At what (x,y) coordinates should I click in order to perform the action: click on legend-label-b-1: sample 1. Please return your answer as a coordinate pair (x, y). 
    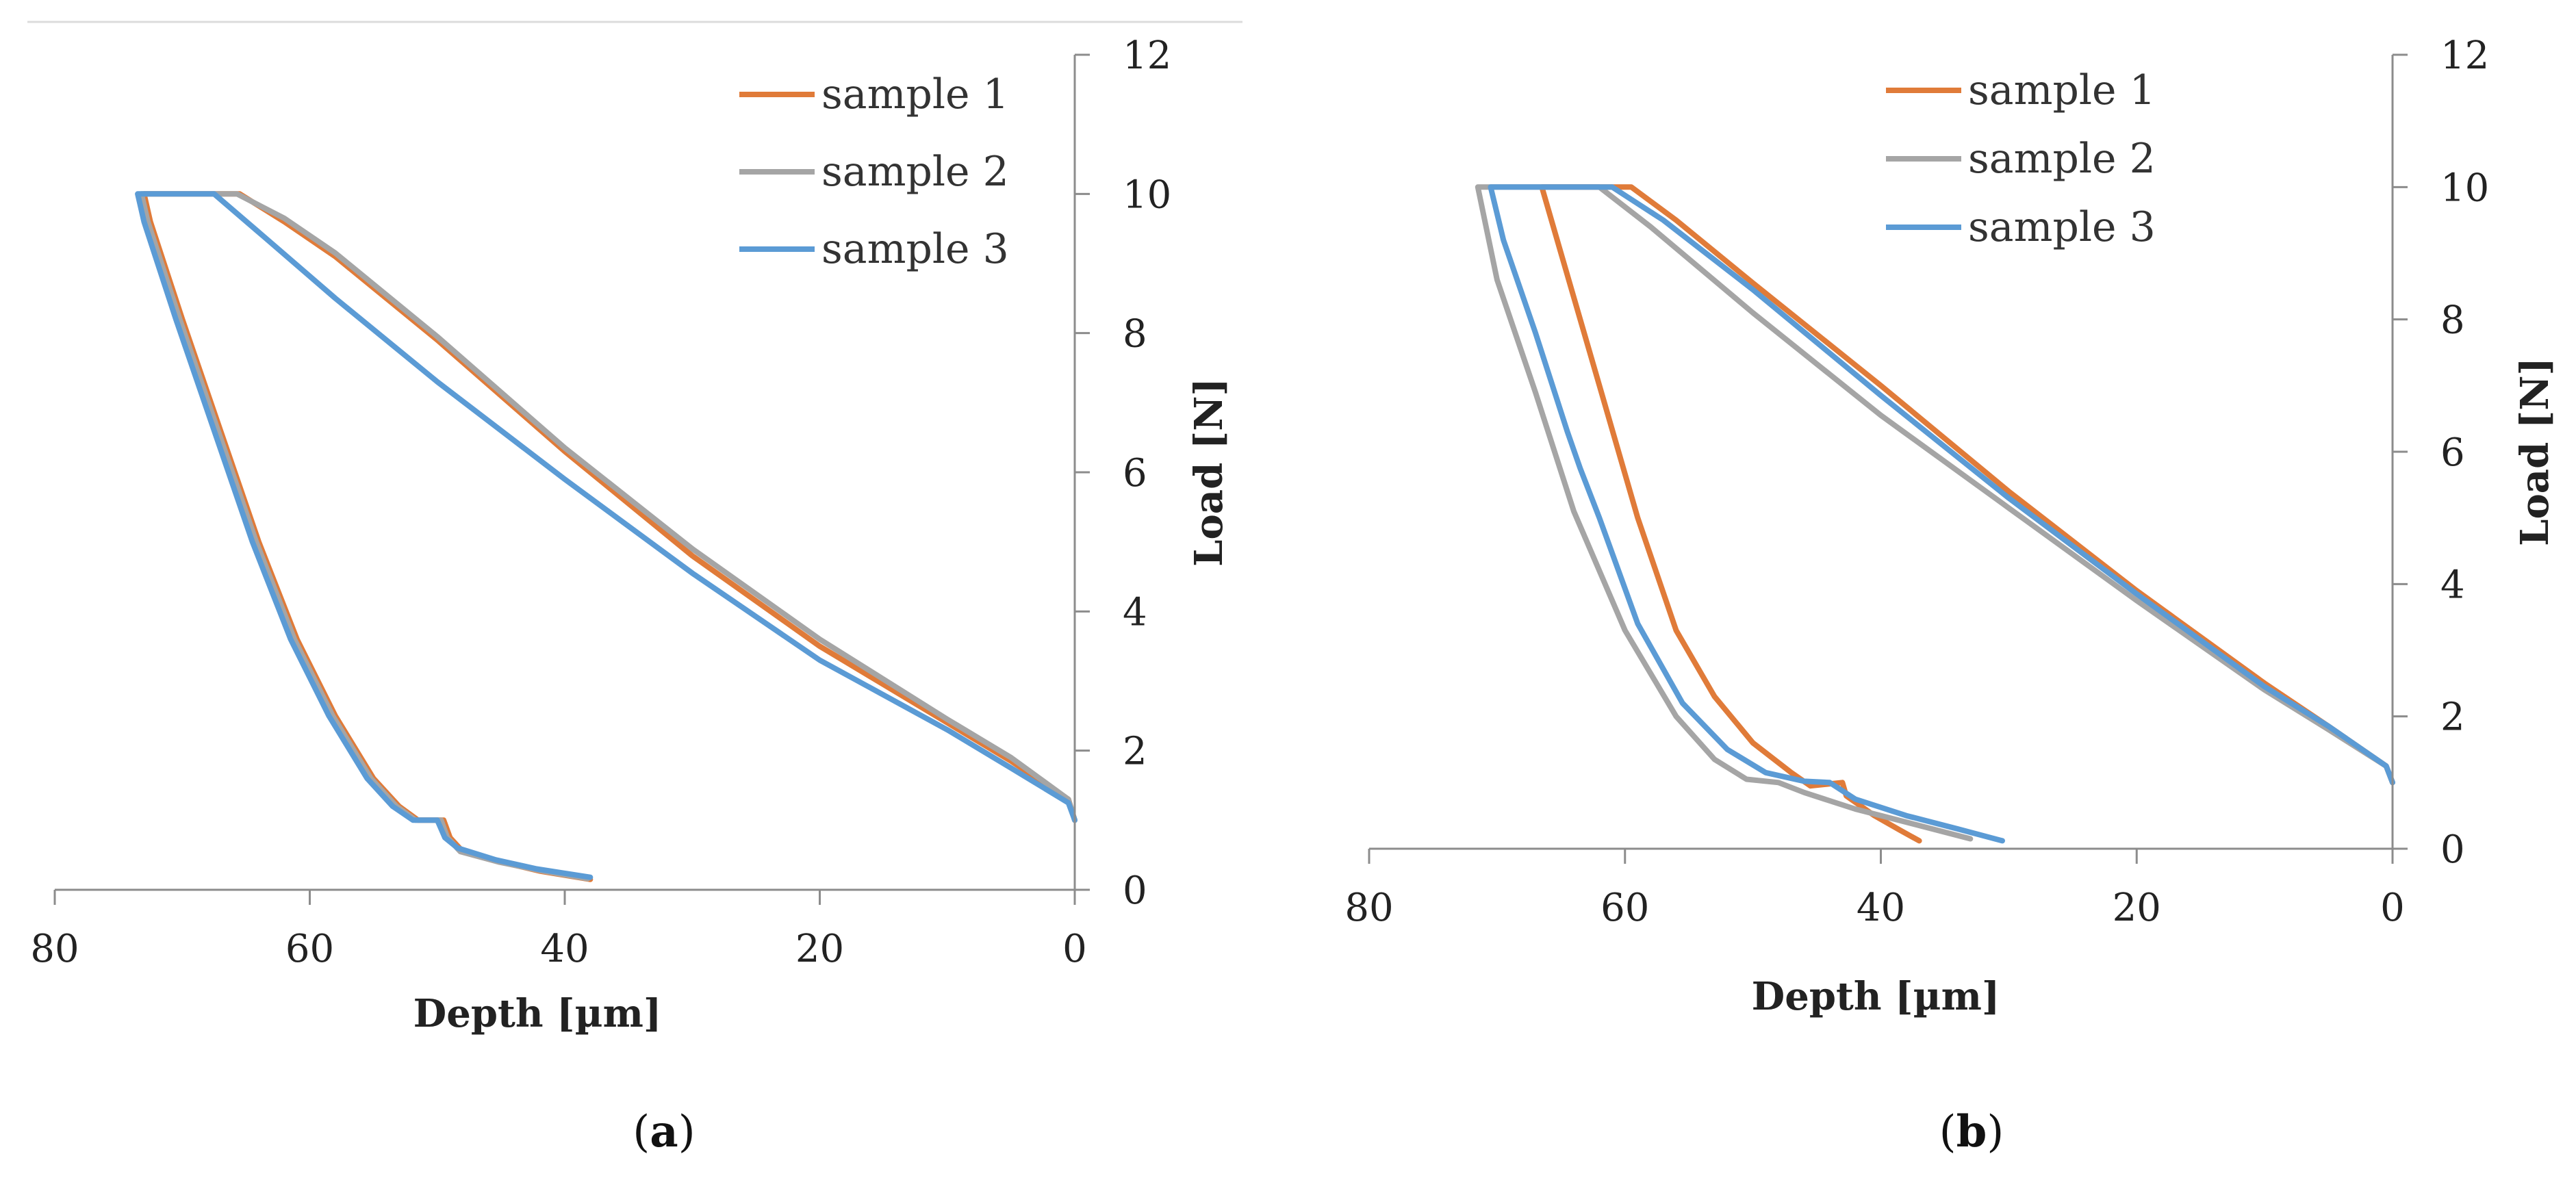
    Looking at the image, I should click on (2062, 90).